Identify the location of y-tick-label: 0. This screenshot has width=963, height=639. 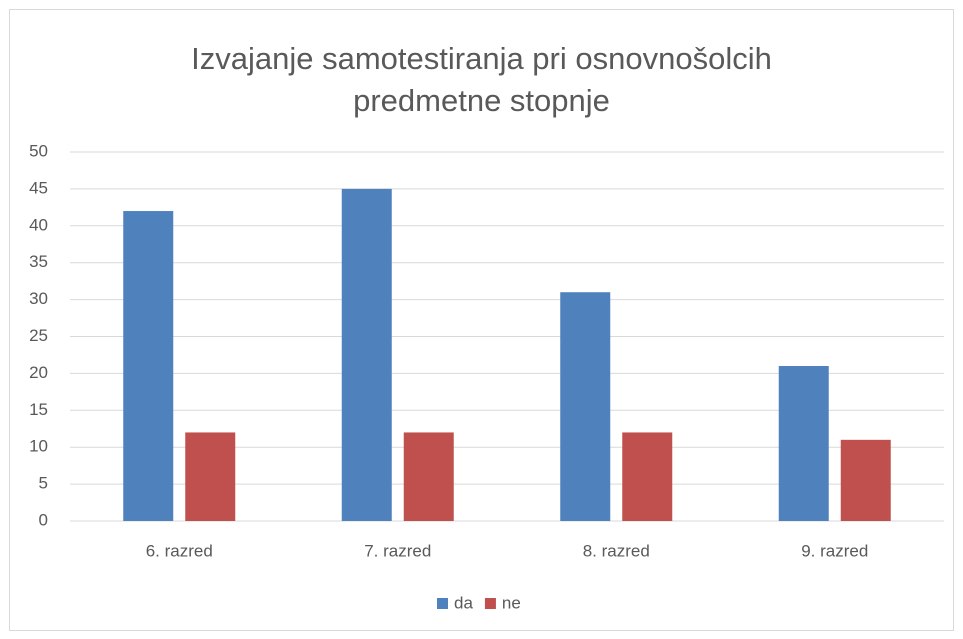
(43, 519).